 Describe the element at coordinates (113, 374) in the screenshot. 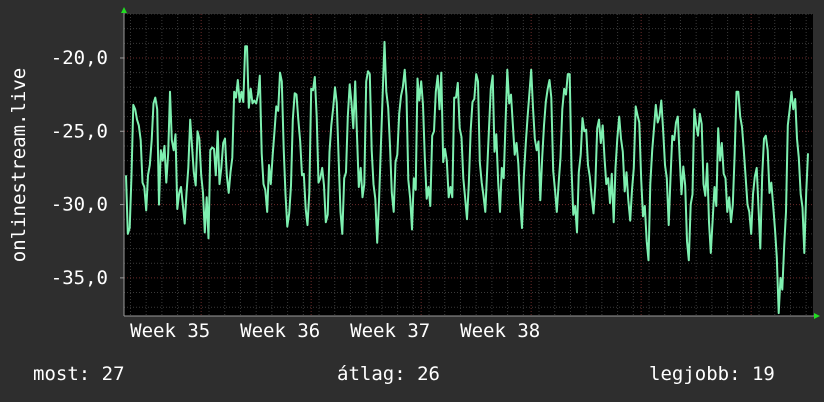

I see `stat-now-value: 27` at that location.